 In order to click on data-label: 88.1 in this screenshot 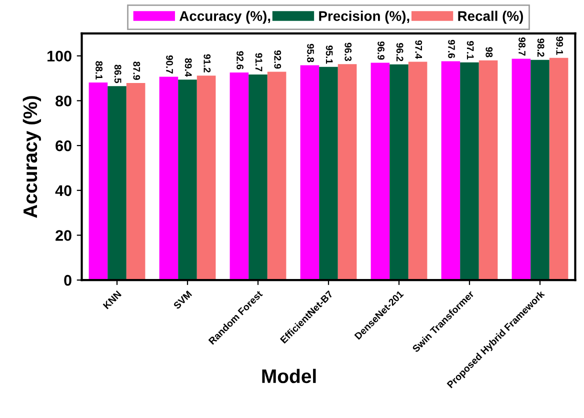, I will do `click(99, 70)`.